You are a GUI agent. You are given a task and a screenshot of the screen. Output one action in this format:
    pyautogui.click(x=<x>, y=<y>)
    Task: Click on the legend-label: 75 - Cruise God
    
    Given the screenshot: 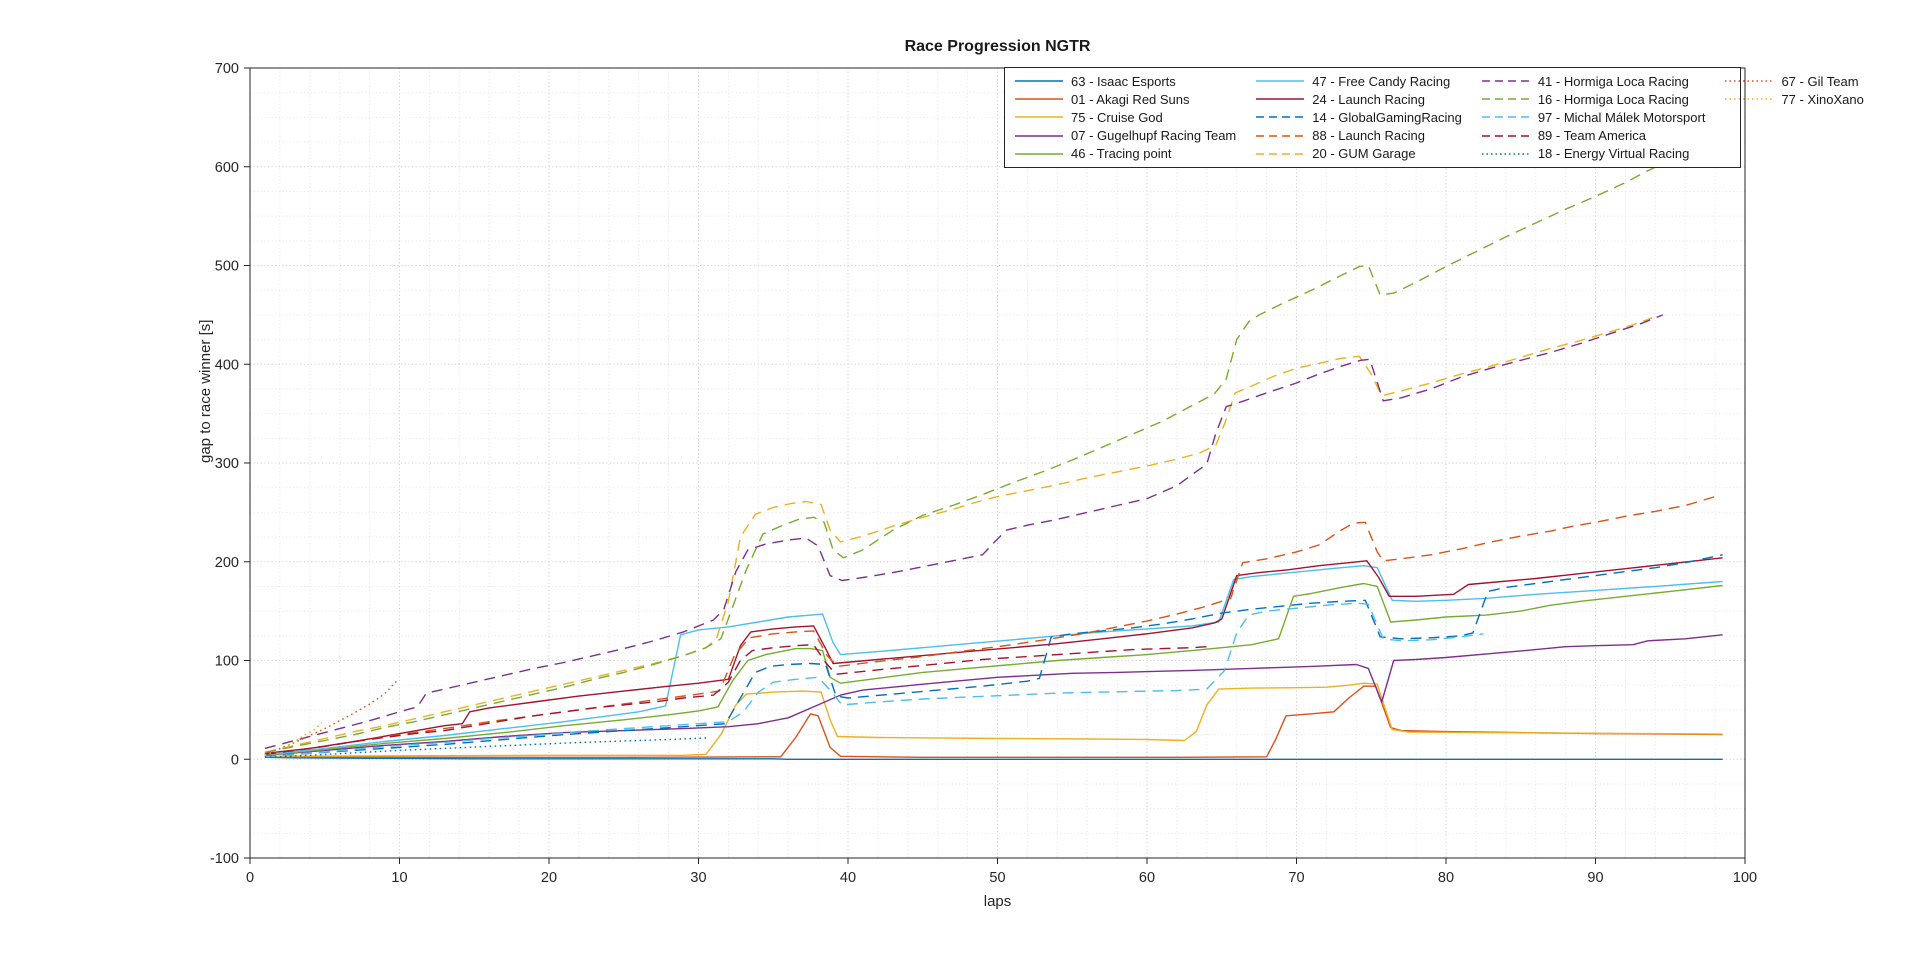 What is the action you would take?
    pyautogui.click(x=1117, y=117)
    